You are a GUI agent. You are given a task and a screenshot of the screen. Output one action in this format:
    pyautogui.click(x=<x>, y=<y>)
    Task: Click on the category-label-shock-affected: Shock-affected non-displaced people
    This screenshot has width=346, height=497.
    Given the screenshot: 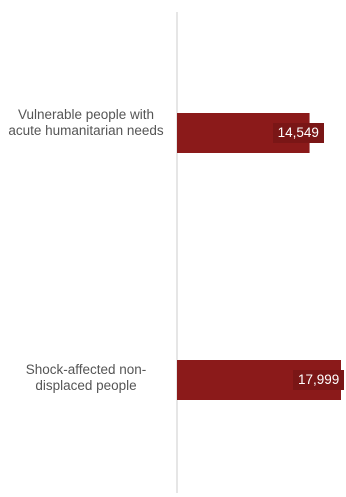 What is the action you would take?
    pyautogui.click(x=86, y=377)
    